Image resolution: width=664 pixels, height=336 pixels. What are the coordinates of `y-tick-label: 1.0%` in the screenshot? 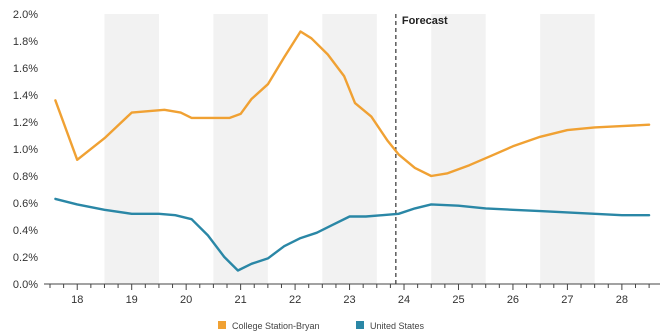 It's located at (25, 150).